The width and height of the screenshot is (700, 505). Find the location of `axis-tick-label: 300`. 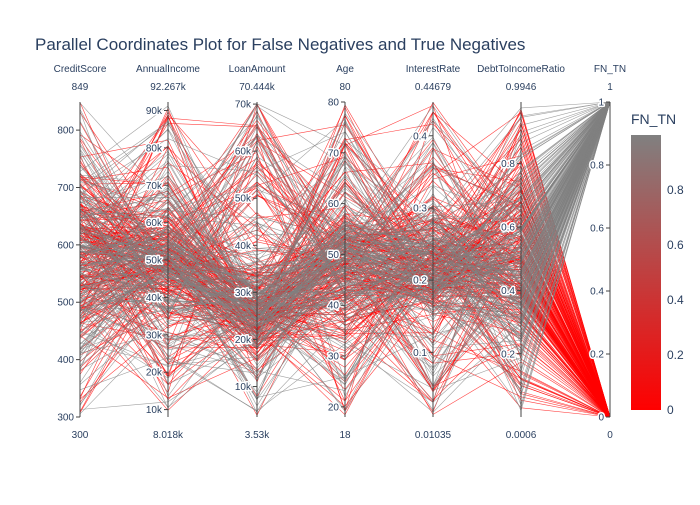

axis-tick-label: 300 is located at coordinates (65, 418).